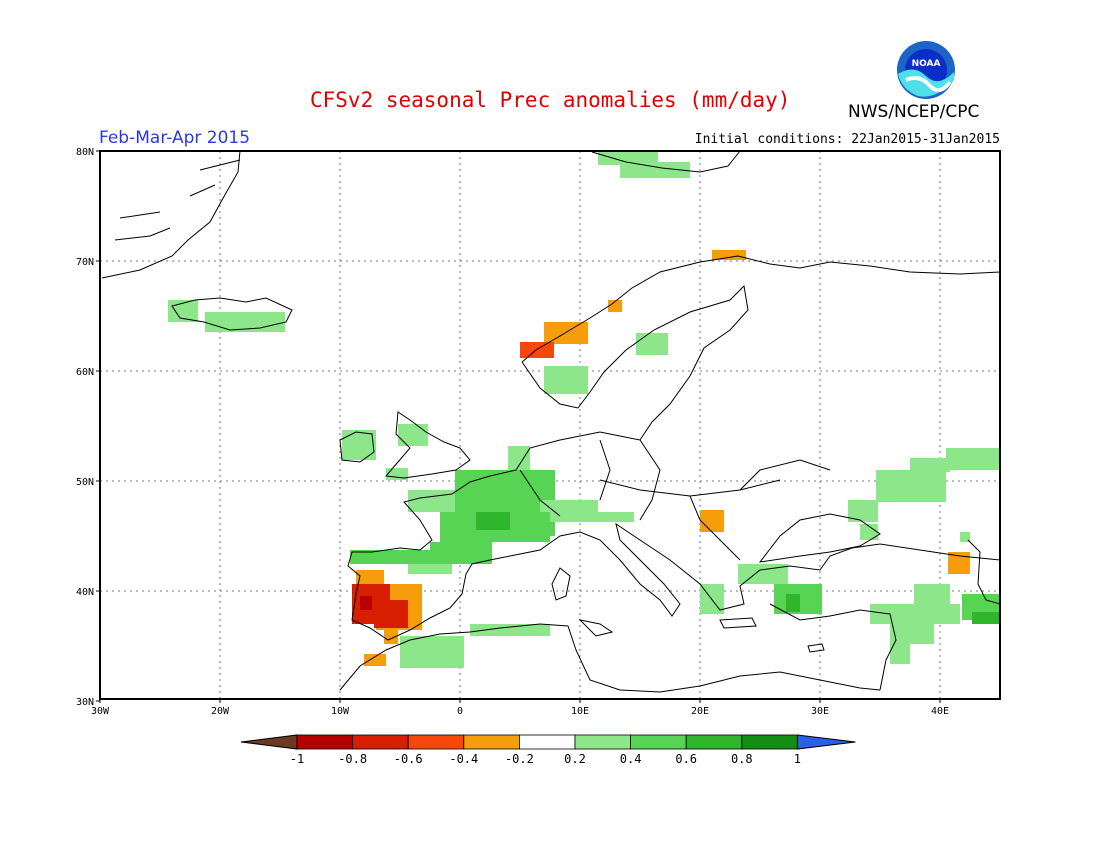  Describe the element at coordinates (85, 702) in the screenshot. I see `lat-tick-label: 30N` at that location.